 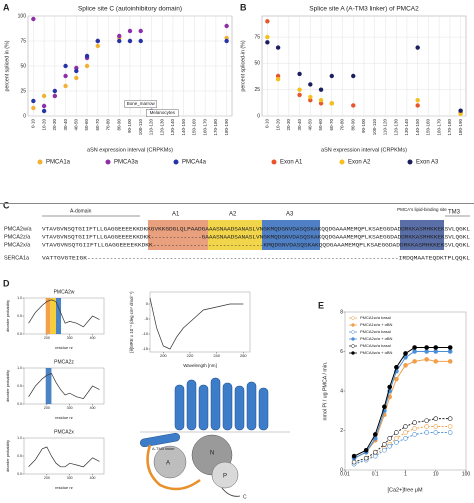 I want to click on x-tick-label: 400, so click(x=93, y=338).